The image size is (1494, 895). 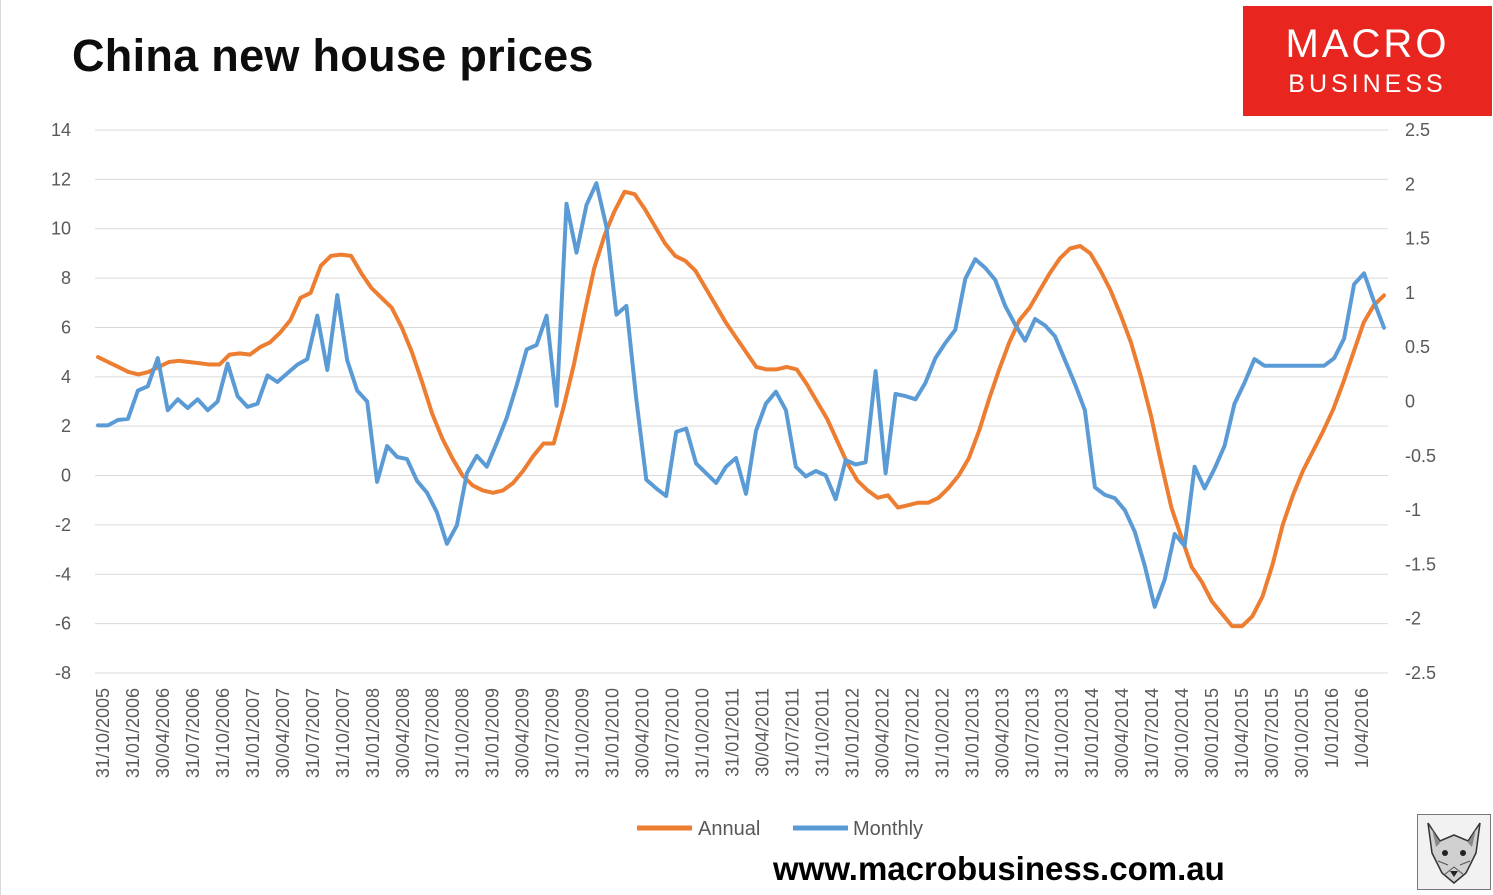 What do you see at coordinates (66, 426) in the screenshot?
I see `y-left-tick-label: 2` at bounding box center [66, 426].